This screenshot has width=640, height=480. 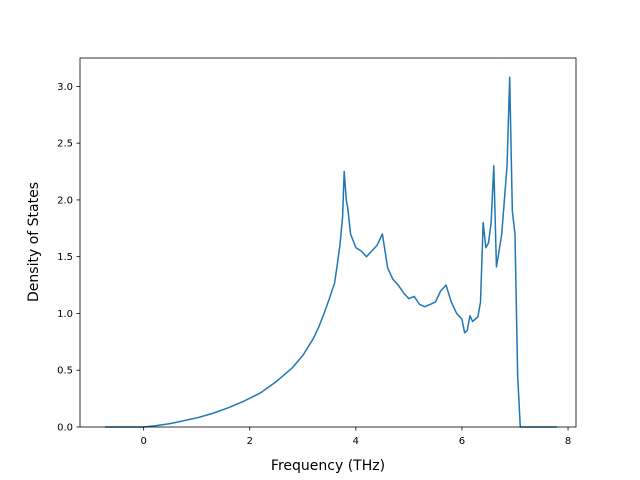 What do you see at coordinates (568, 441) in the screenshot?
I see `x-tick-label: 8` at bounding box center [568, 441].